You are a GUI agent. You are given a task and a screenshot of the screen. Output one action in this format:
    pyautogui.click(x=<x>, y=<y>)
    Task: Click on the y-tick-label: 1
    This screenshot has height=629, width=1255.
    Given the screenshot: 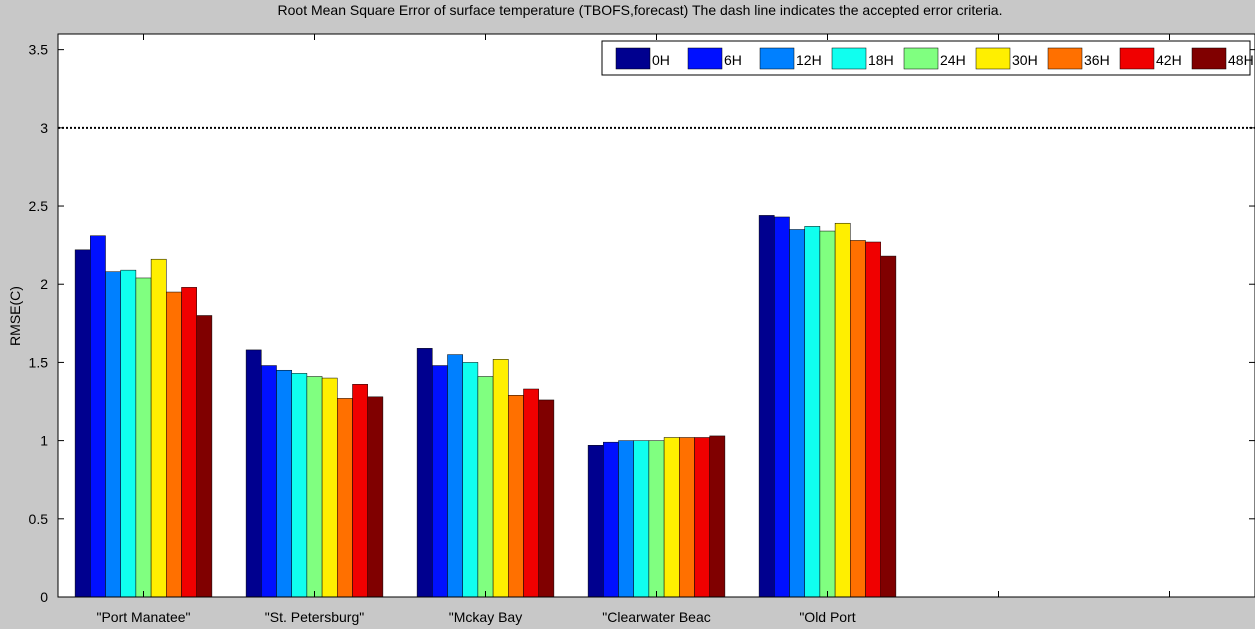 What is the action you would take?
    pyautogui.click(x=44, y=441)
    